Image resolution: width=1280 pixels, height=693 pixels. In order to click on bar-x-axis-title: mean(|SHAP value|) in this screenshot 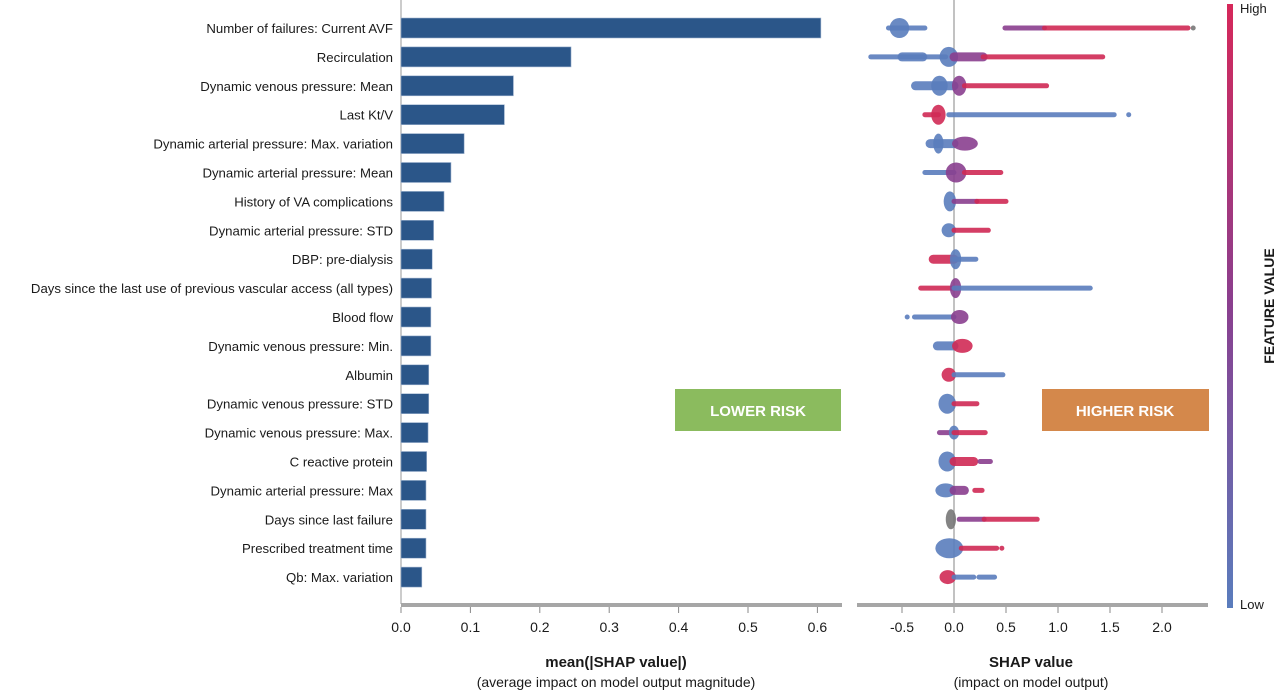, I will do `click(616, 662)`.